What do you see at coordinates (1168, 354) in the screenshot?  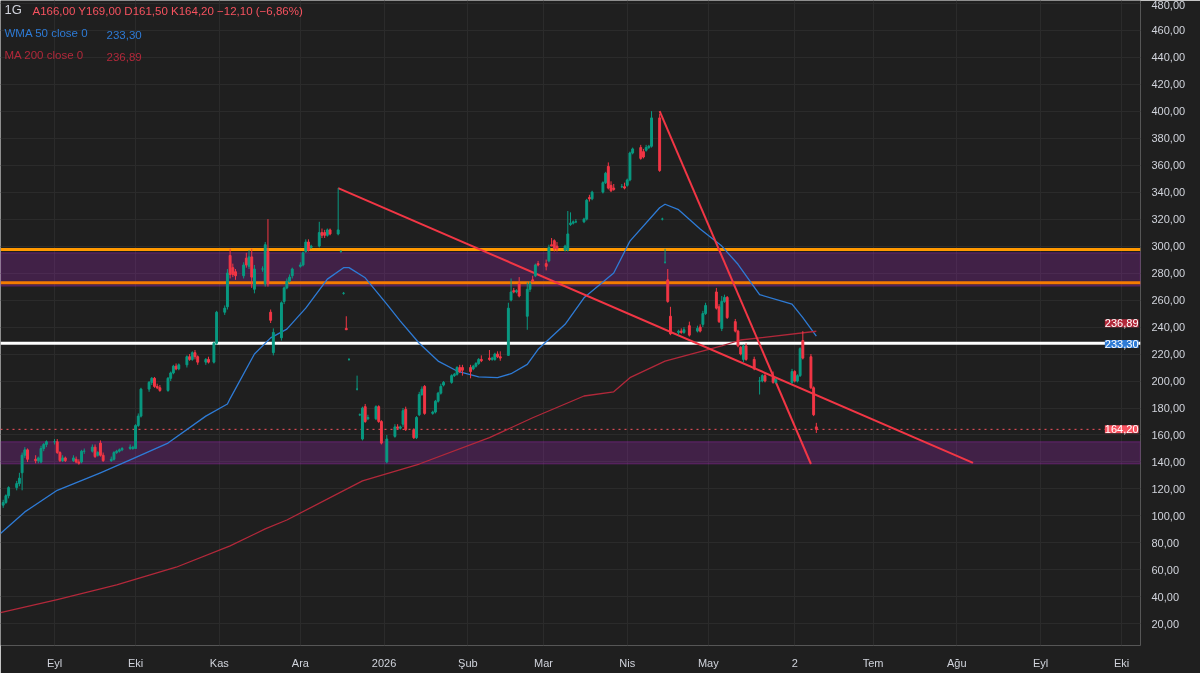 I see `y-tick-label: 220,00` at bounding box center [1168, 354].